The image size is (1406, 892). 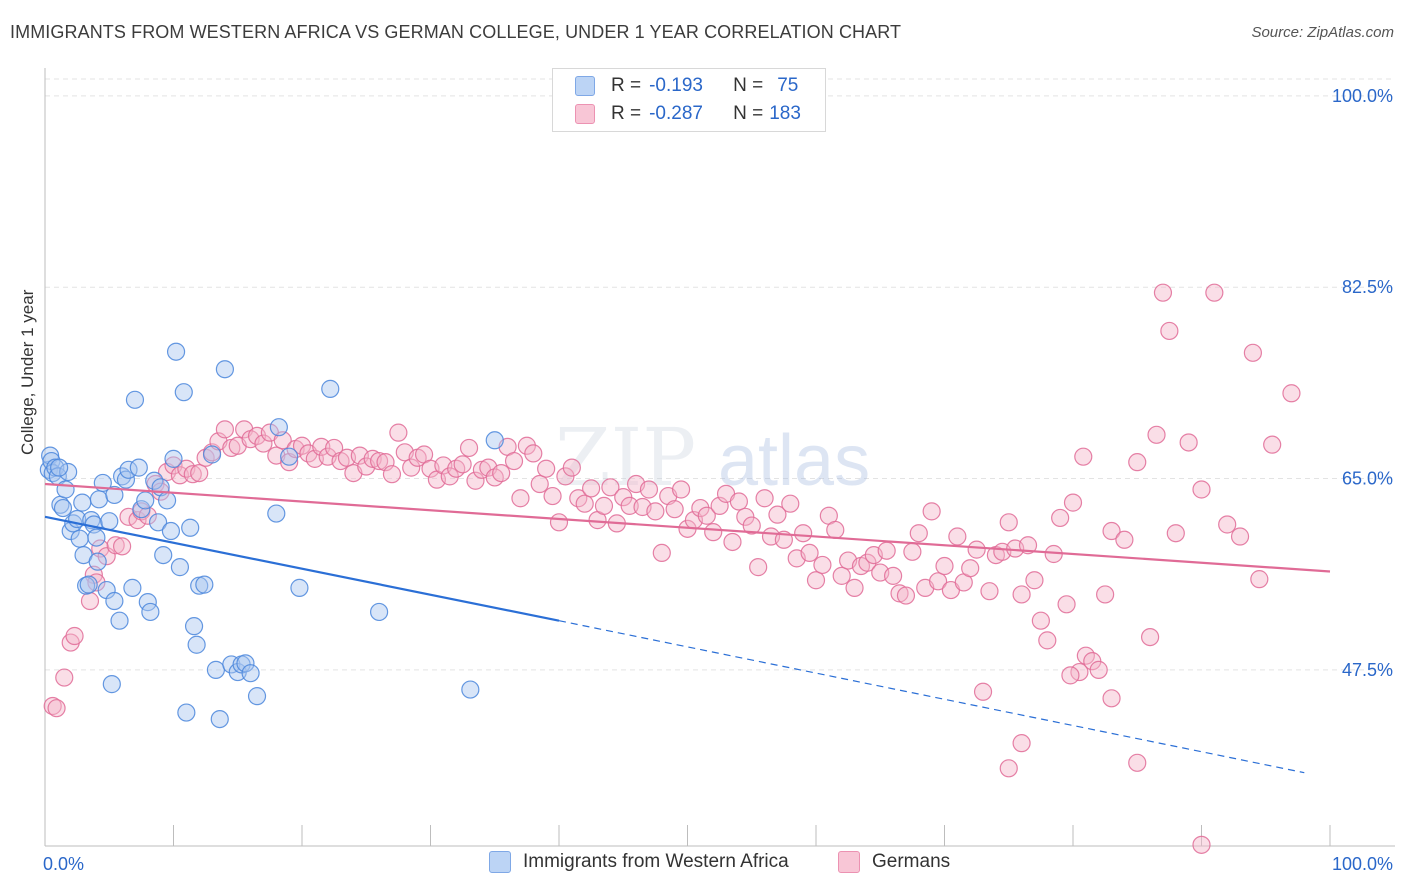 What do you see at coordinates (1367, 287) in the screenshot?
I see `y-tick-label: 82.5%` at bounding box center [1367, 287].